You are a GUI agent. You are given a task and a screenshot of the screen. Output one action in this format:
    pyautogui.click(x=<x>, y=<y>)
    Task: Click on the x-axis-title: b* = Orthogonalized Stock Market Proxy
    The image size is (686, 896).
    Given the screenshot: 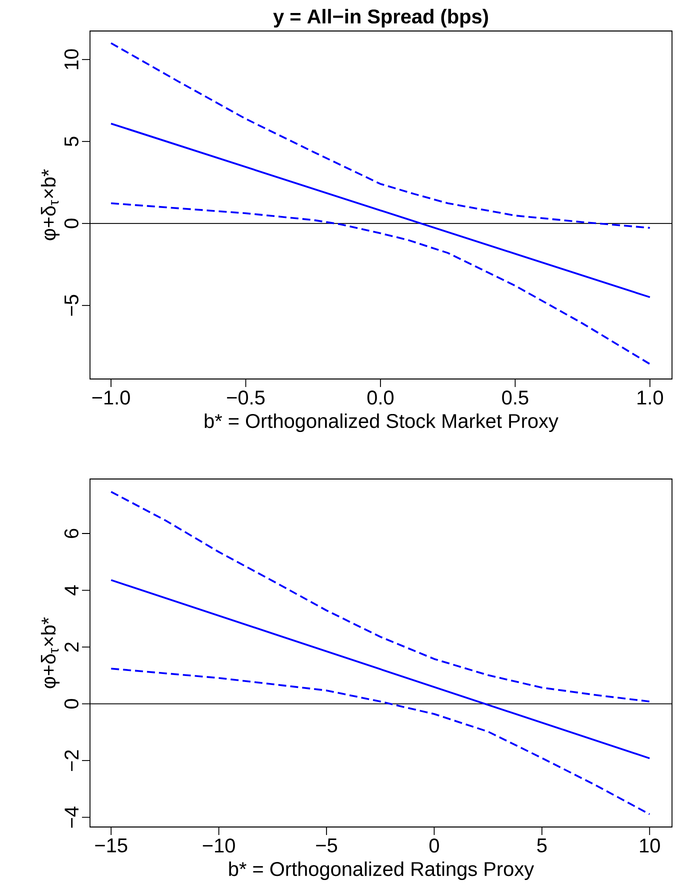 What is the action you would take?
    pyautogui.click(x=381, y=422)
    